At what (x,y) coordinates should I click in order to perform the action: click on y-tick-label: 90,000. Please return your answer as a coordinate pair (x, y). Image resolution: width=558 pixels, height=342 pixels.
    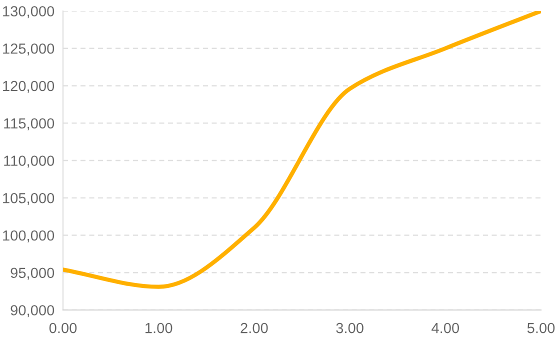
    Looking at the image, I should click on (32, 311).